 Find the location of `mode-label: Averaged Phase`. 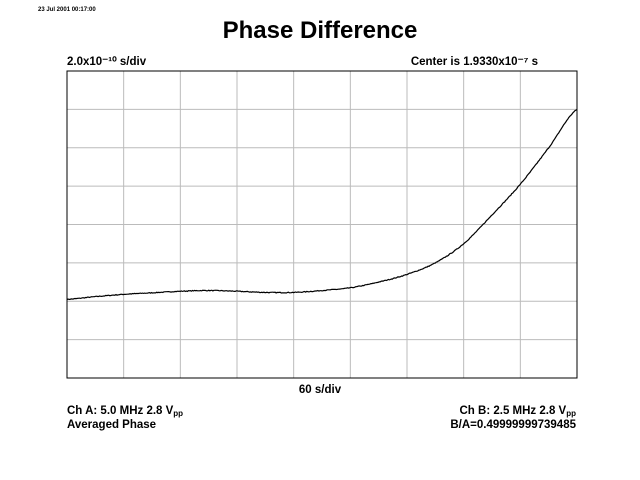

mode-label: Averaged Phase is located at coordinates (112, 425).